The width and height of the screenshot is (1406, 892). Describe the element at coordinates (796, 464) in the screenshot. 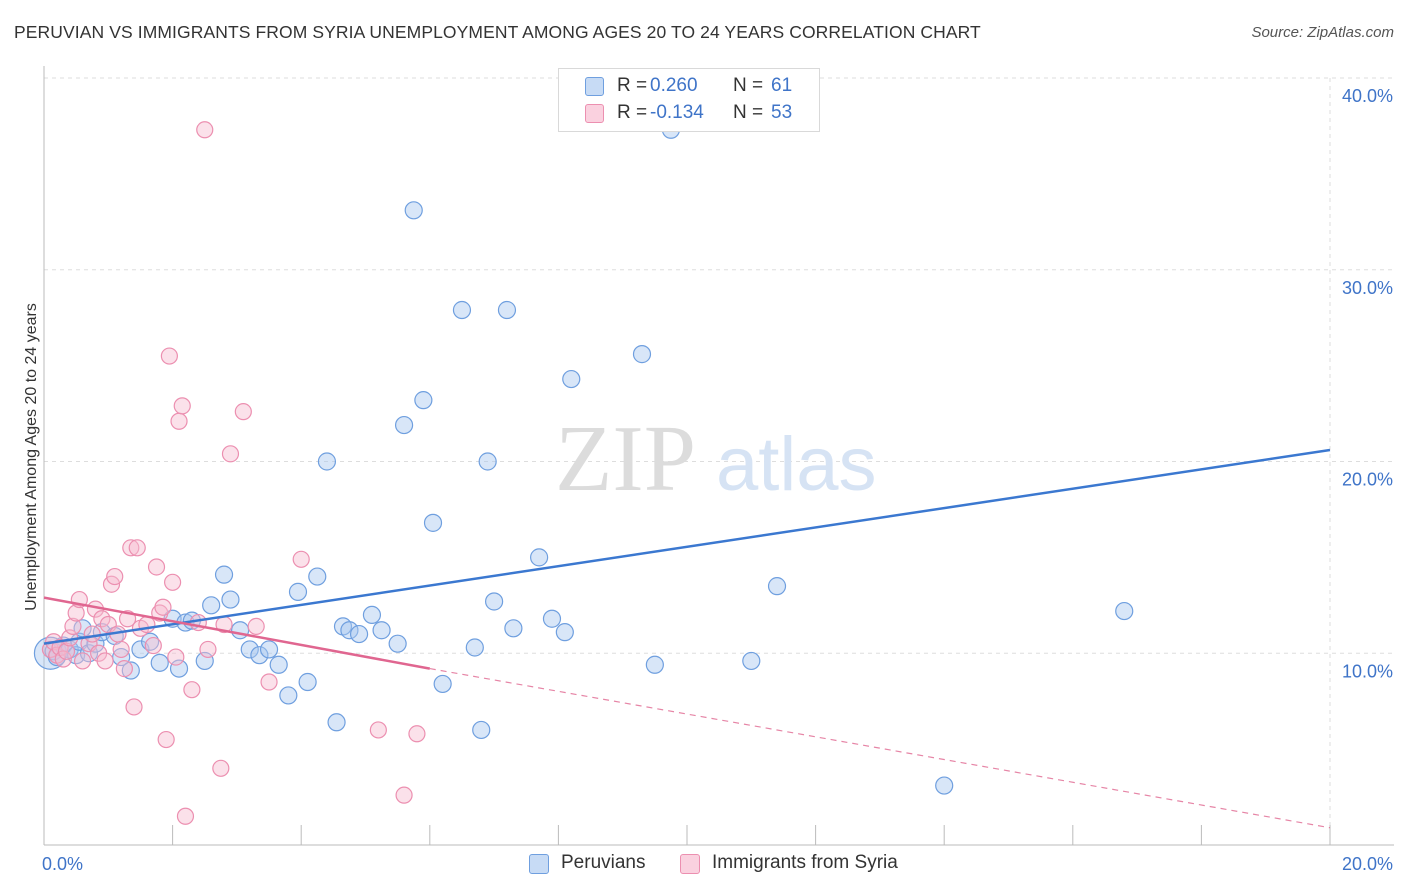

I see `watermark-atlas: atlas` at that location.